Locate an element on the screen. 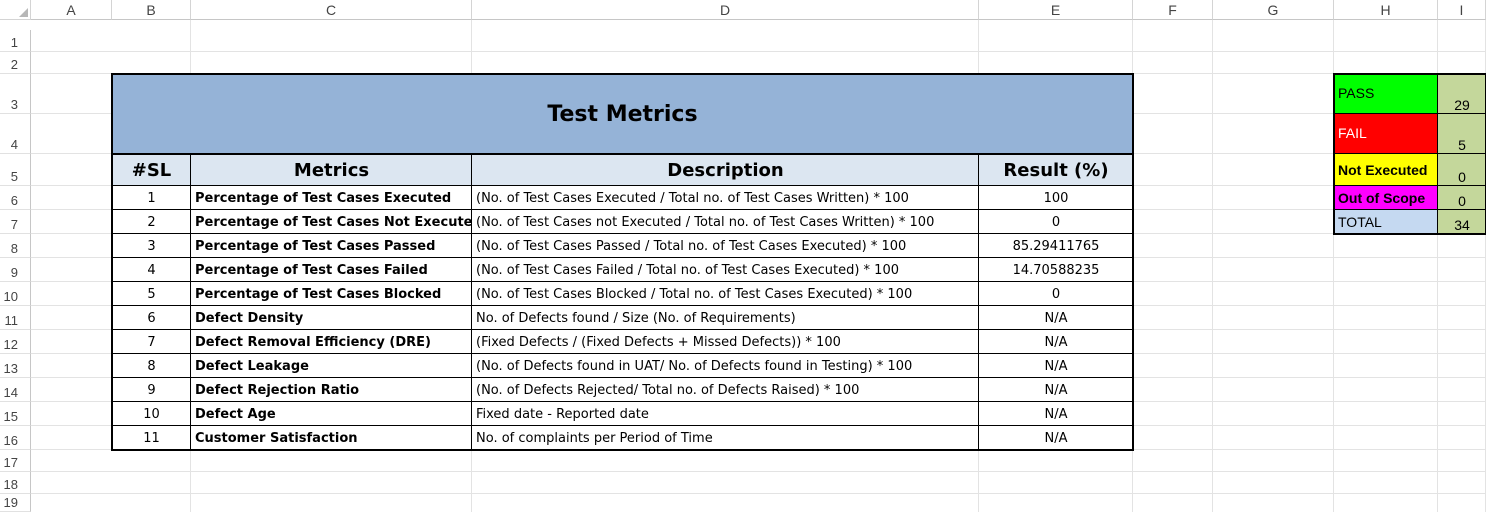  metric-cell: Defect Rejection Ratio is located at coordinates (277, 390).